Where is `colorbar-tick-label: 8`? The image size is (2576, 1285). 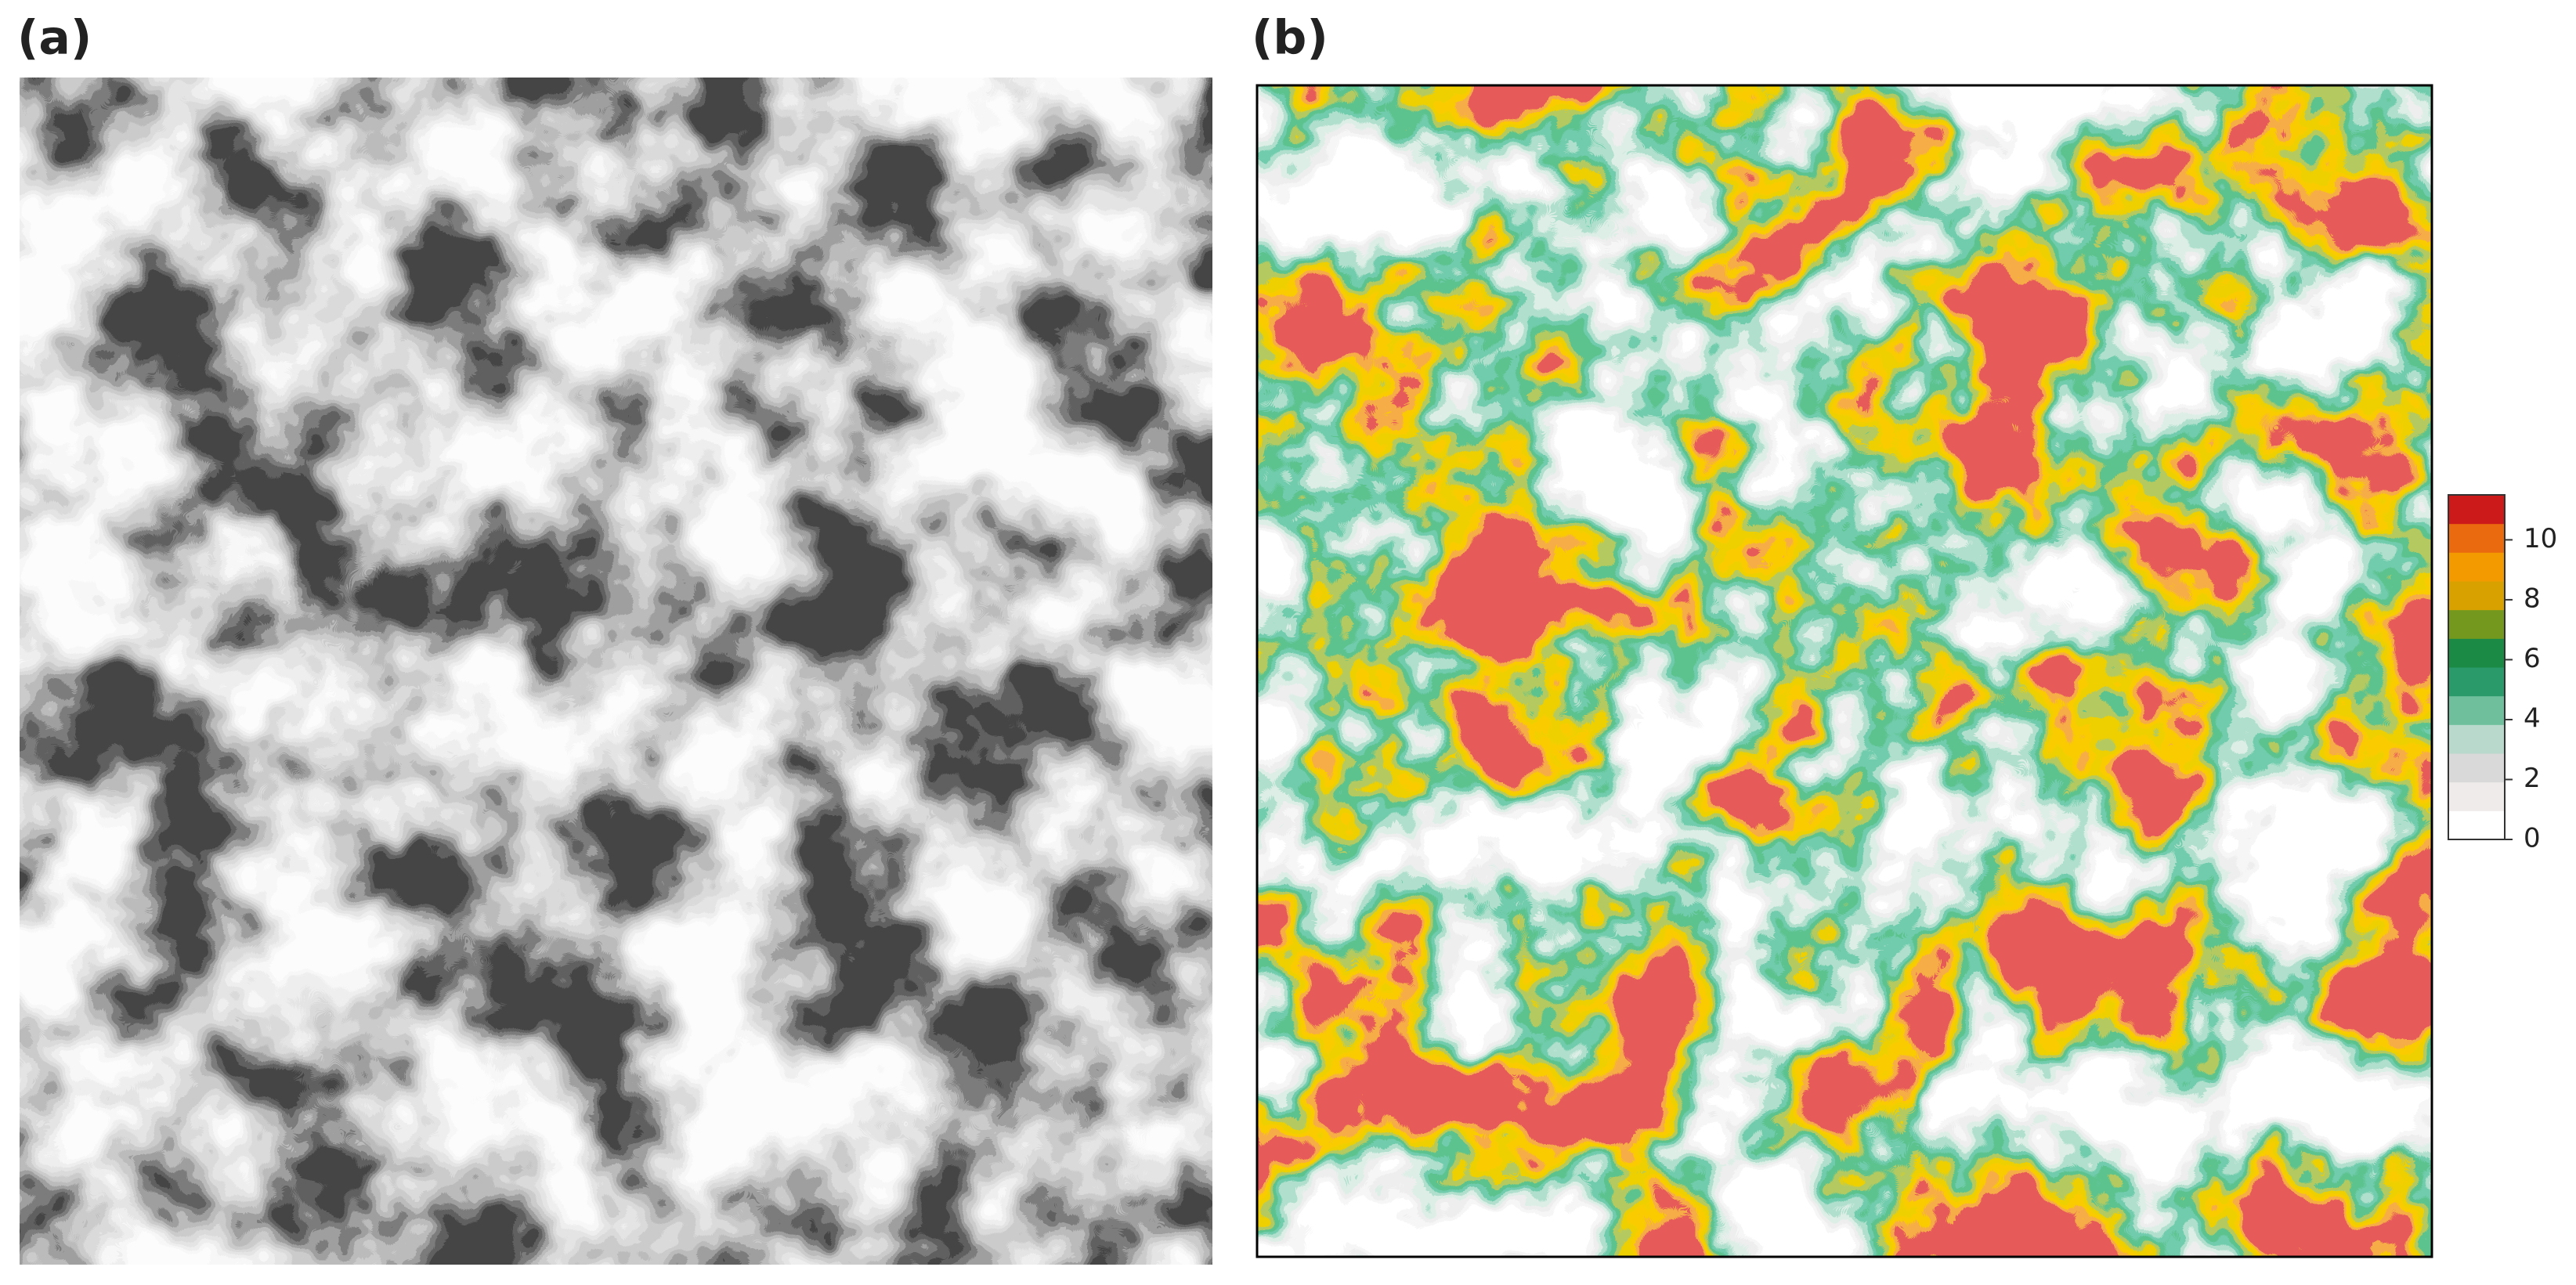 colorbar-tick-label: 8 is located at coordinates (2532, 598).